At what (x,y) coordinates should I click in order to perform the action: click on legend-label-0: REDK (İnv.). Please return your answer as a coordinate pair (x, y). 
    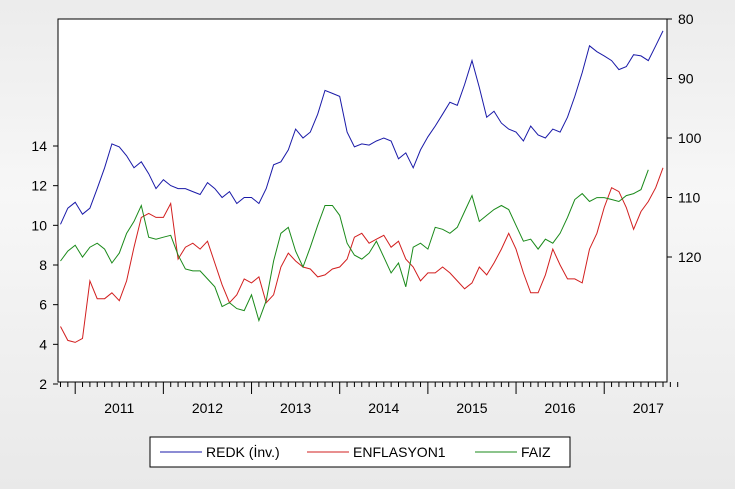
    Looking at the image, I should click on (243, 451).